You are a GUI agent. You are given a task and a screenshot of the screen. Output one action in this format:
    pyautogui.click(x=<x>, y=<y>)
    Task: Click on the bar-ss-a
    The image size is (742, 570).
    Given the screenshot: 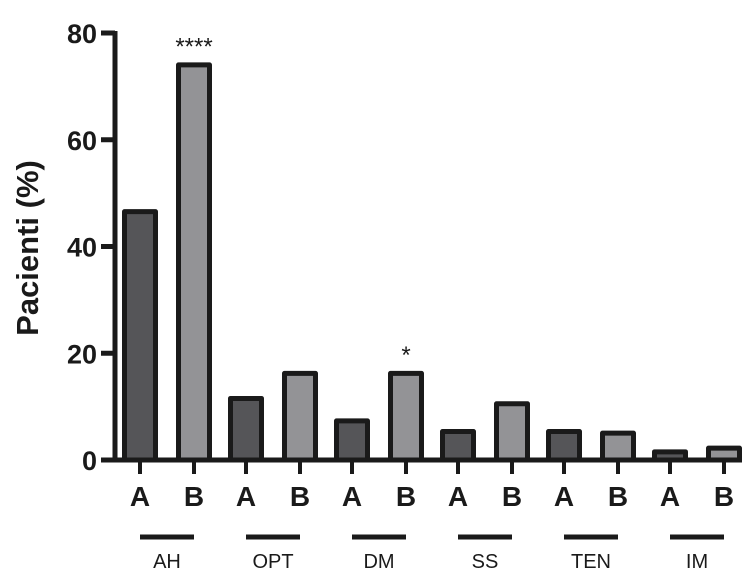 What is the action you would take?
    pyautogui.click(x=458, y=446)
    